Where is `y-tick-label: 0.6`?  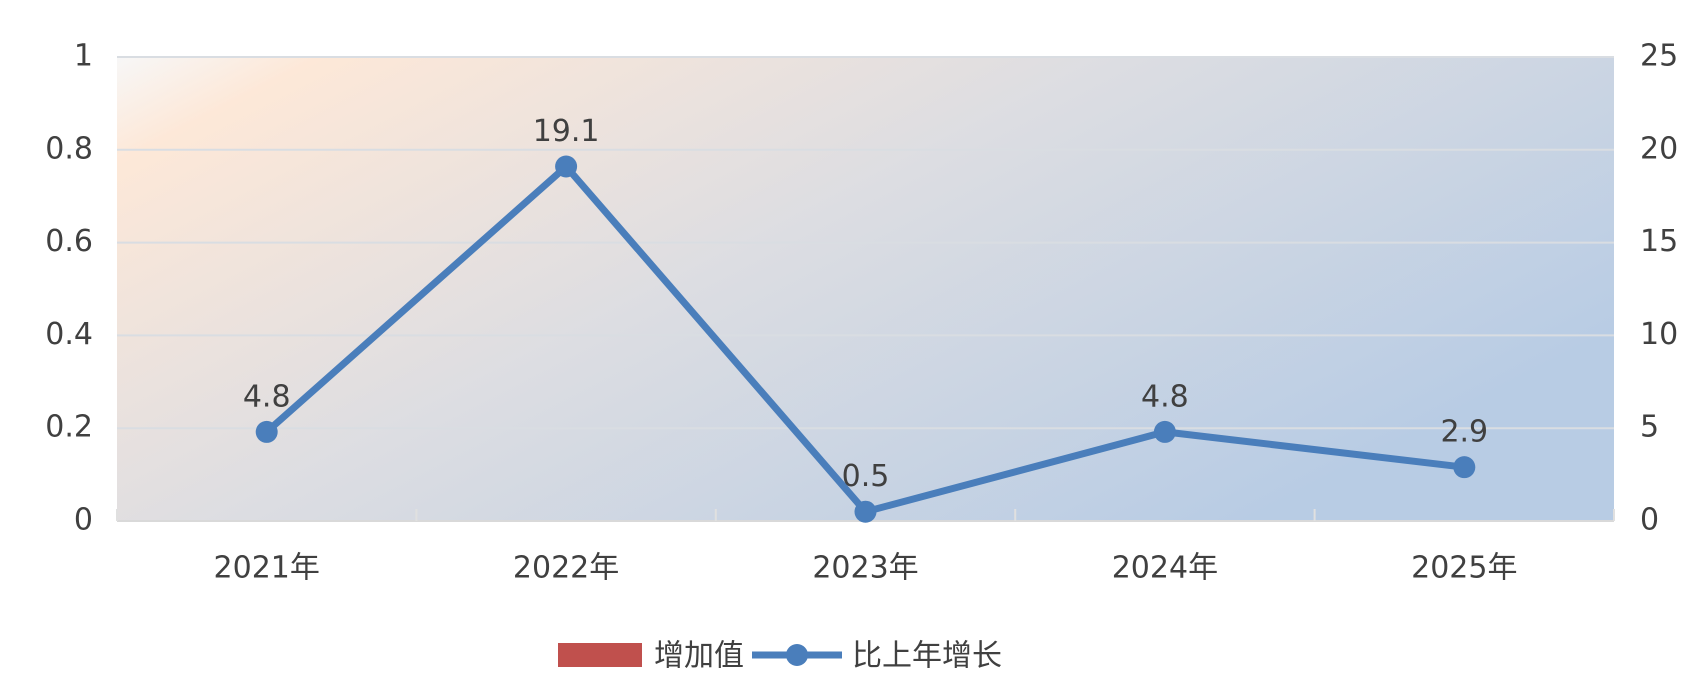
y-tick-label: 0.6 is located at coordinates (69, 241).